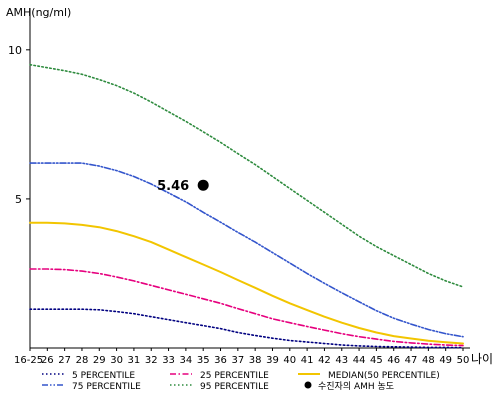  Describe the element at coordinates (341, 360) in the screenshot. I see `x-tick-label: 43` at that location.